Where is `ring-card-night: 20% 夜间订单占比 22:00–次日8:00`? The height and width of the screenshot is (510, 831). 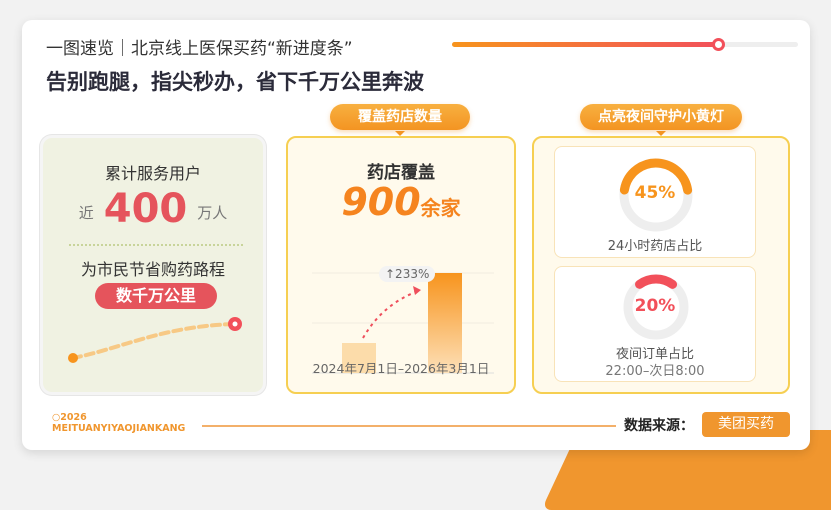
ring-card-night: 20% 夜间订单占比 22:00–次日8:00 is located at coordinates (655, 324).